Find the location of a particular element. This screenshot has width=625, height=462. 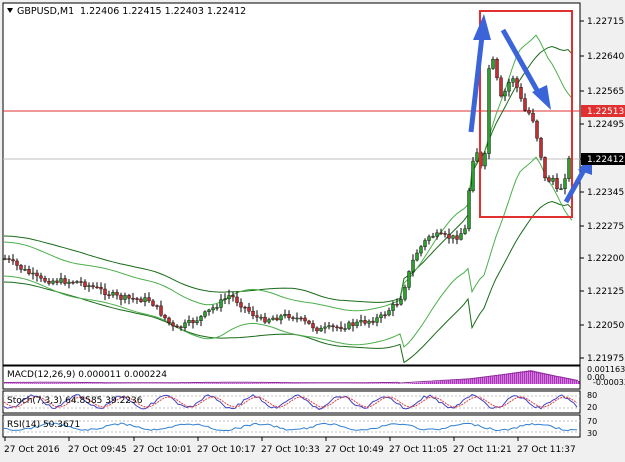

price-tick-label: 1.22275 is located at coordinates (605, 227).